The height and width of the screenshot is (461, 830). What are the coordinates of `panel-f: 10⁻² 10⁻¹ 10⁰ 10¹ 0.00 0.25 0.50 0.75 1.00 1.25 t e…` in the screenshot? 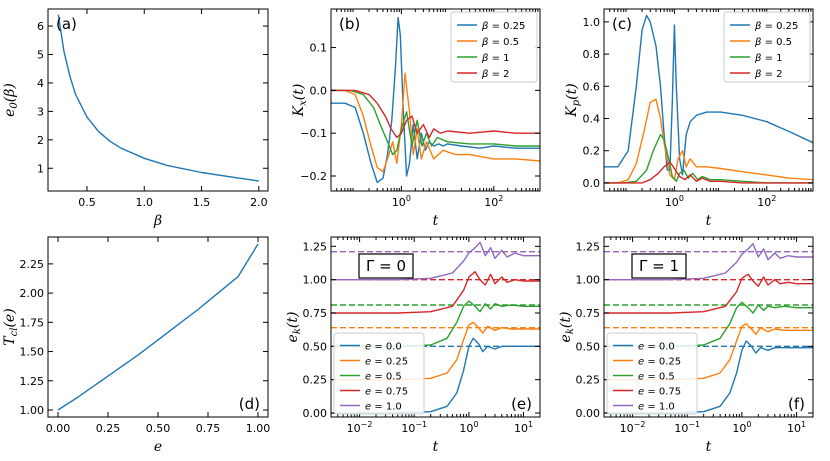 It's located at (686, 345).